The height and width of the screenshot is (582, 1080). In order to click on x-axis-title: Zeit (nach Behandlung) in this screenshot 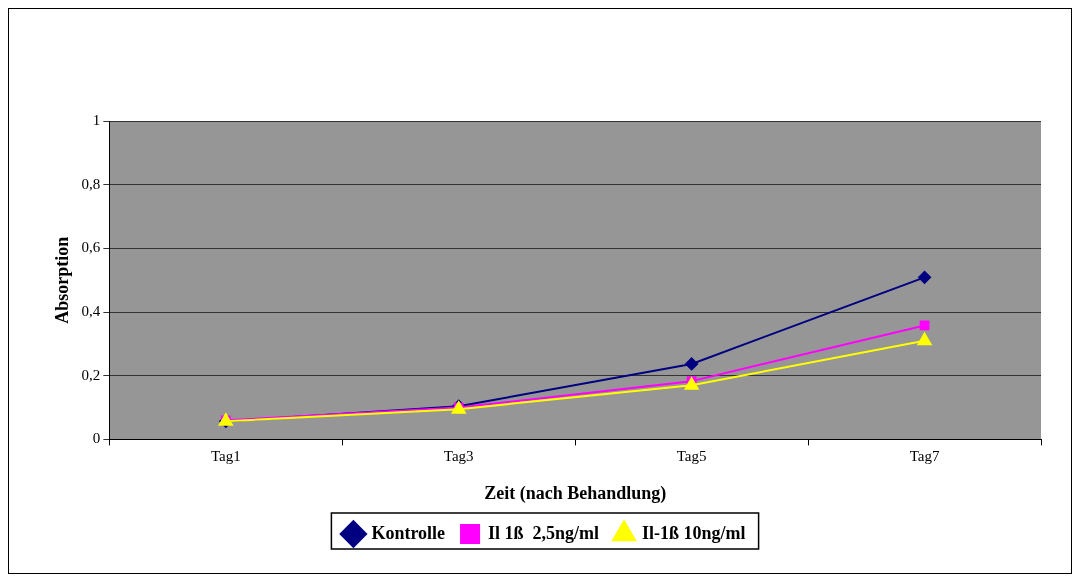, I will do `click(575, 493)`.